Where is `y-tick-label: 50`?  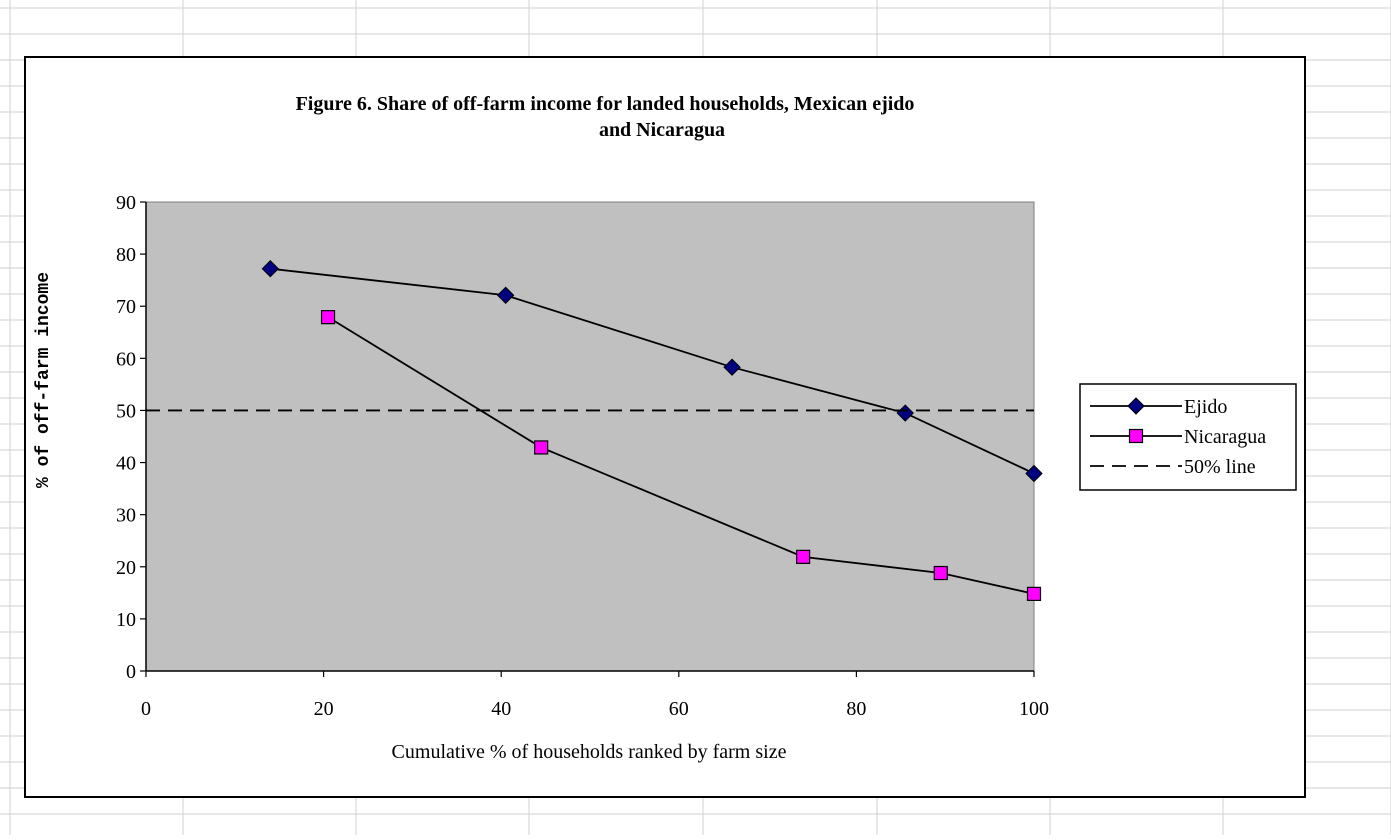
y-tick-label: 50 is located at coordinates (126, 411).